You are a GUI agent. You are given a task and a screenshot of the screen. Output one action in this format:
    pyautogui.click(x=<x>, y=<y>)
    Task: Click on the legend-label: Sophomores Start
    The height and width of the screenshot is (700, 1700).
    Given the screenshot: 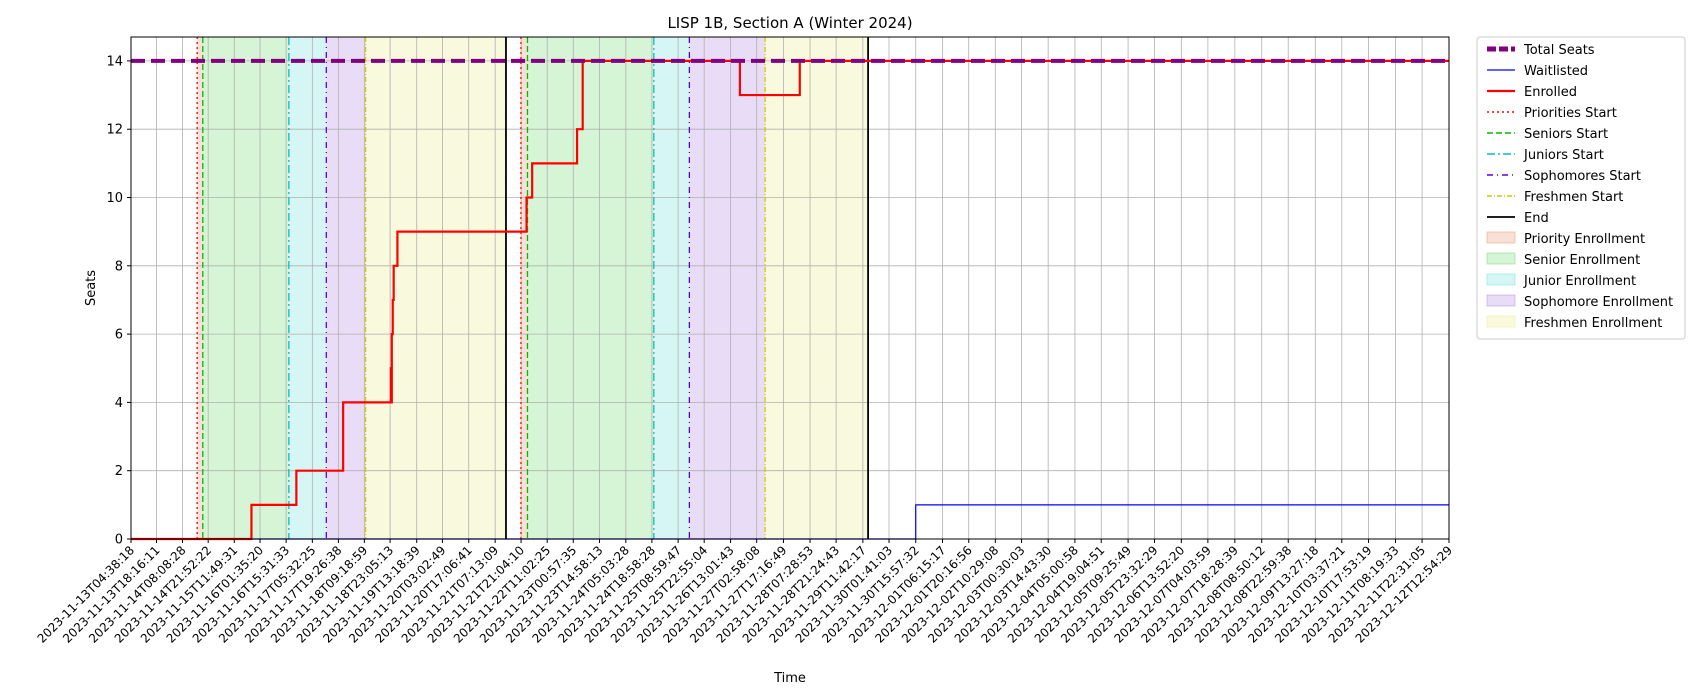 What is the action you would take?
    pyautogui.click(x=1582, y=176)
    